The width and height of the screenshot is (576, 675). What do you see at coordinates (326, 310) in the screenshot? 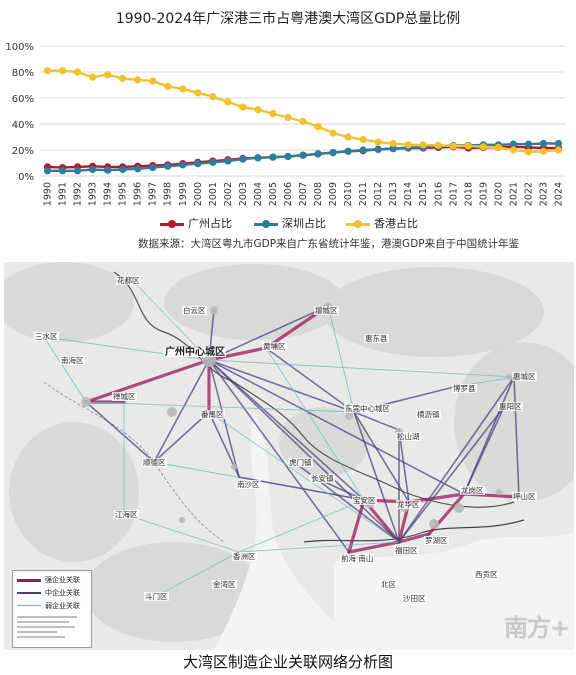
I see `district-zengcheng: 增城区` at bounding box center [326, 310].